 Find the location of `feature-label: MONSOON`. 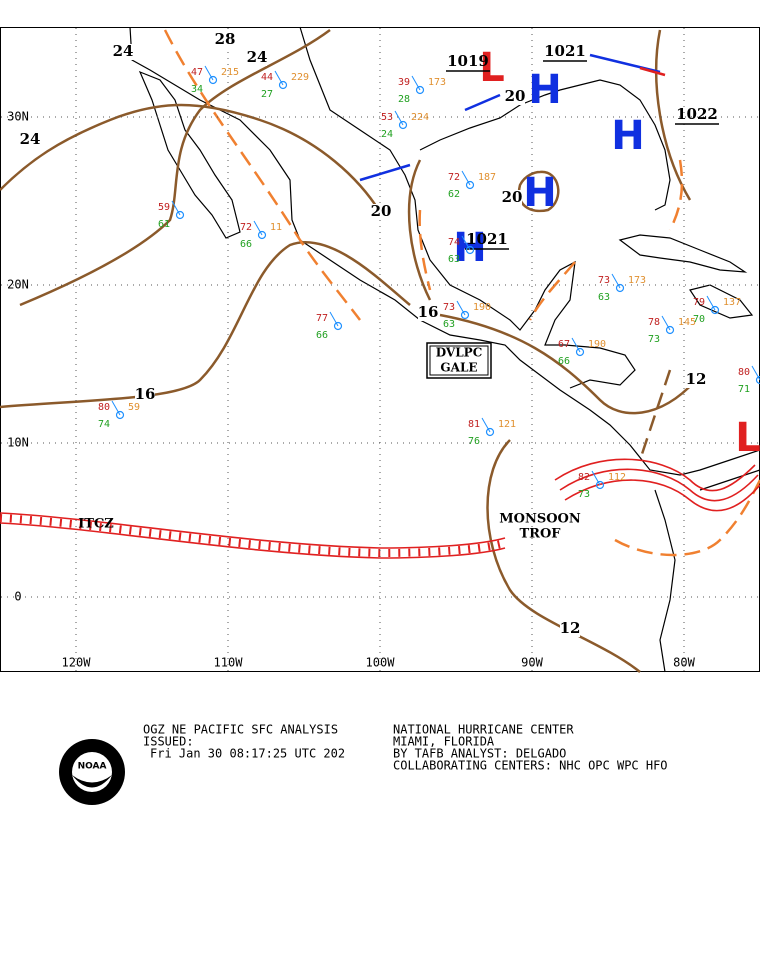

feature-label: MONSOON is located at coordinates (540, 519).